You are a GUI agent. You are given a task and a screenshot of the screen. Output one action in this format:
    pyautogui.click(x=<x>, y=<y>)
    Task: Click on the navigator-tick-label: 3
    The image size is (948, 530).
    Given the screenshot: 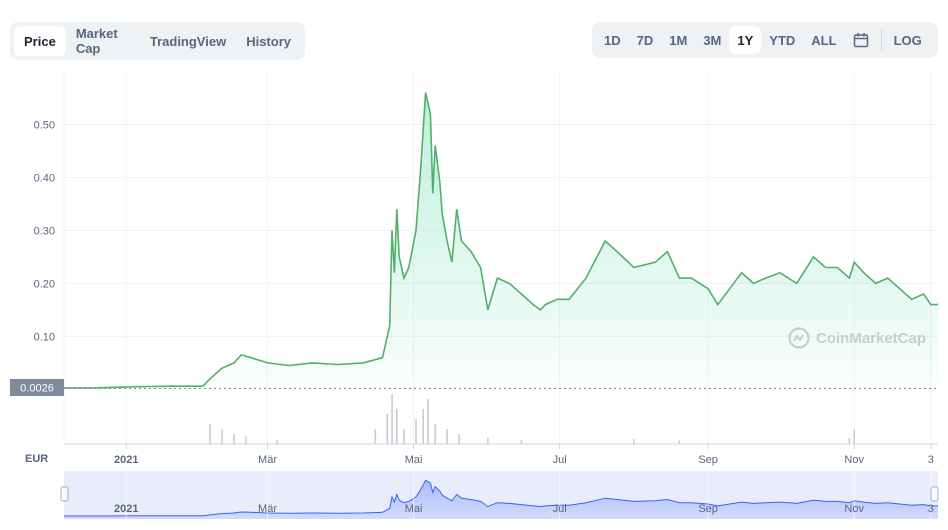 What is the action you would take?
    pyautogui.click(x=931, y=509)
    